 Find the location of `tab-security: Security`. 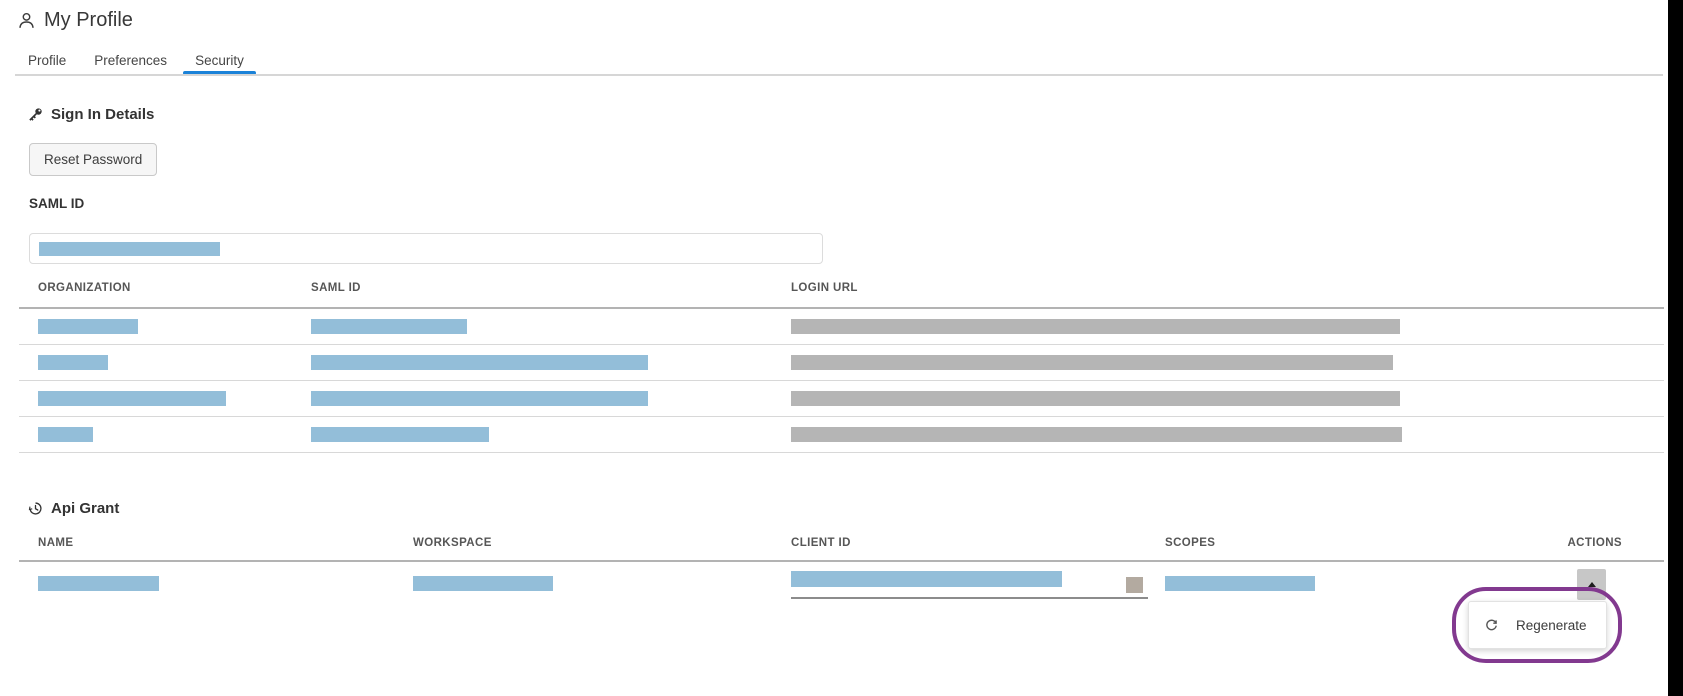

tab-security: Security is located at coordinates (219, 64).